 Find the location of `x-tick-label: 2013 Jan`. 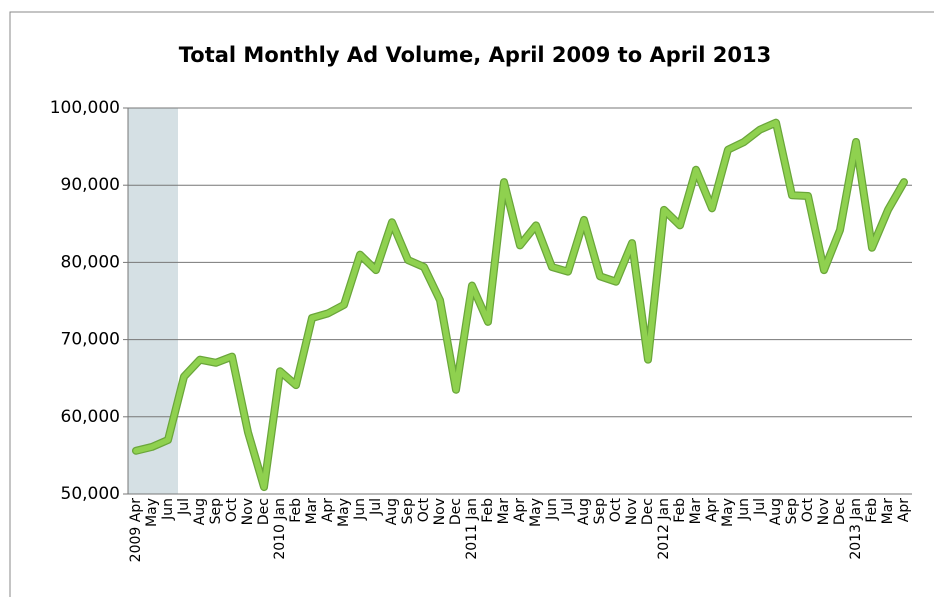

x-tick-label: 2013 Jan is located at coordinates (856, 529).